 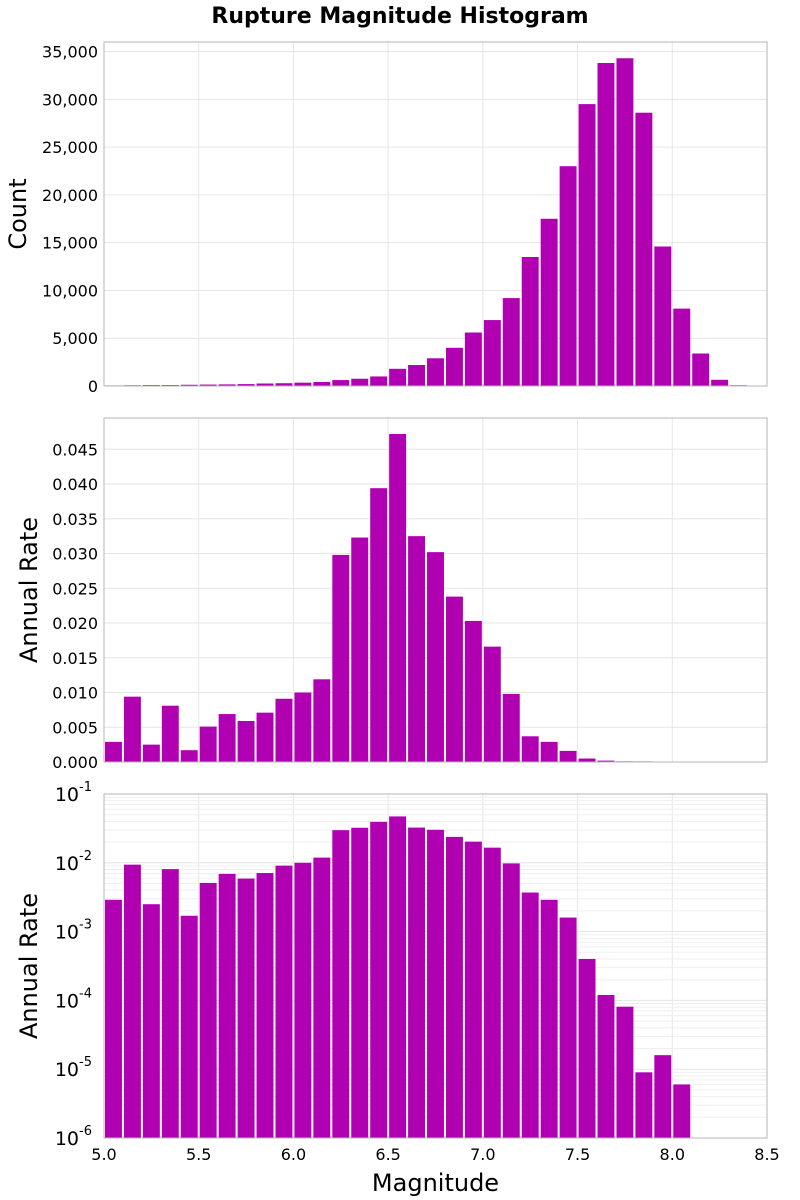 I want to click on y-tick-label: 10⁻², so click(x=73, y=862).